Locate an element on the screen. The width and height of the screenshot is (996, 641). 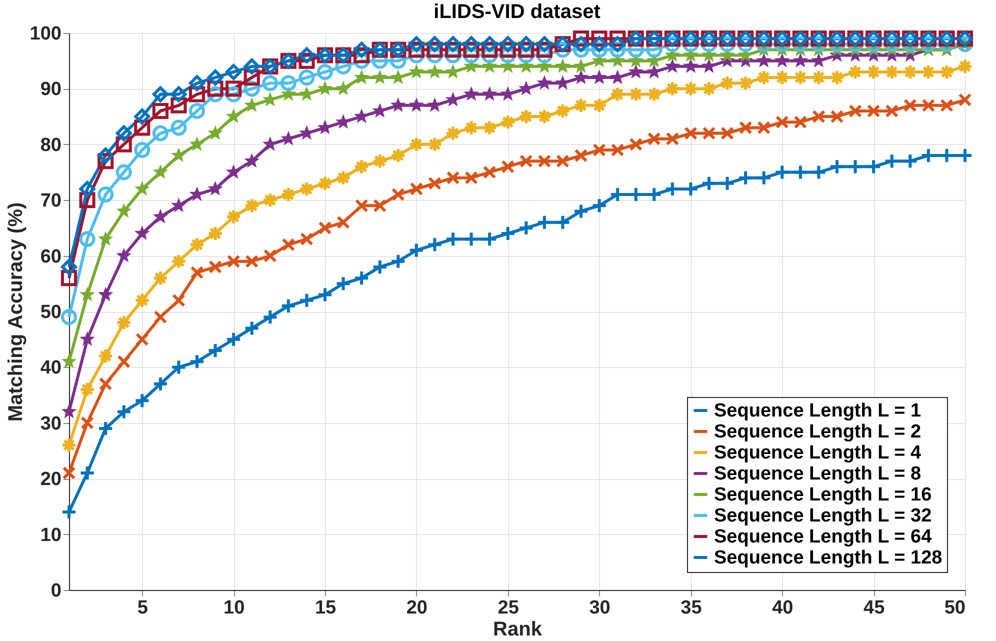
legend-label: Sequence Length L = 32 is located at coordinates (823, 516).